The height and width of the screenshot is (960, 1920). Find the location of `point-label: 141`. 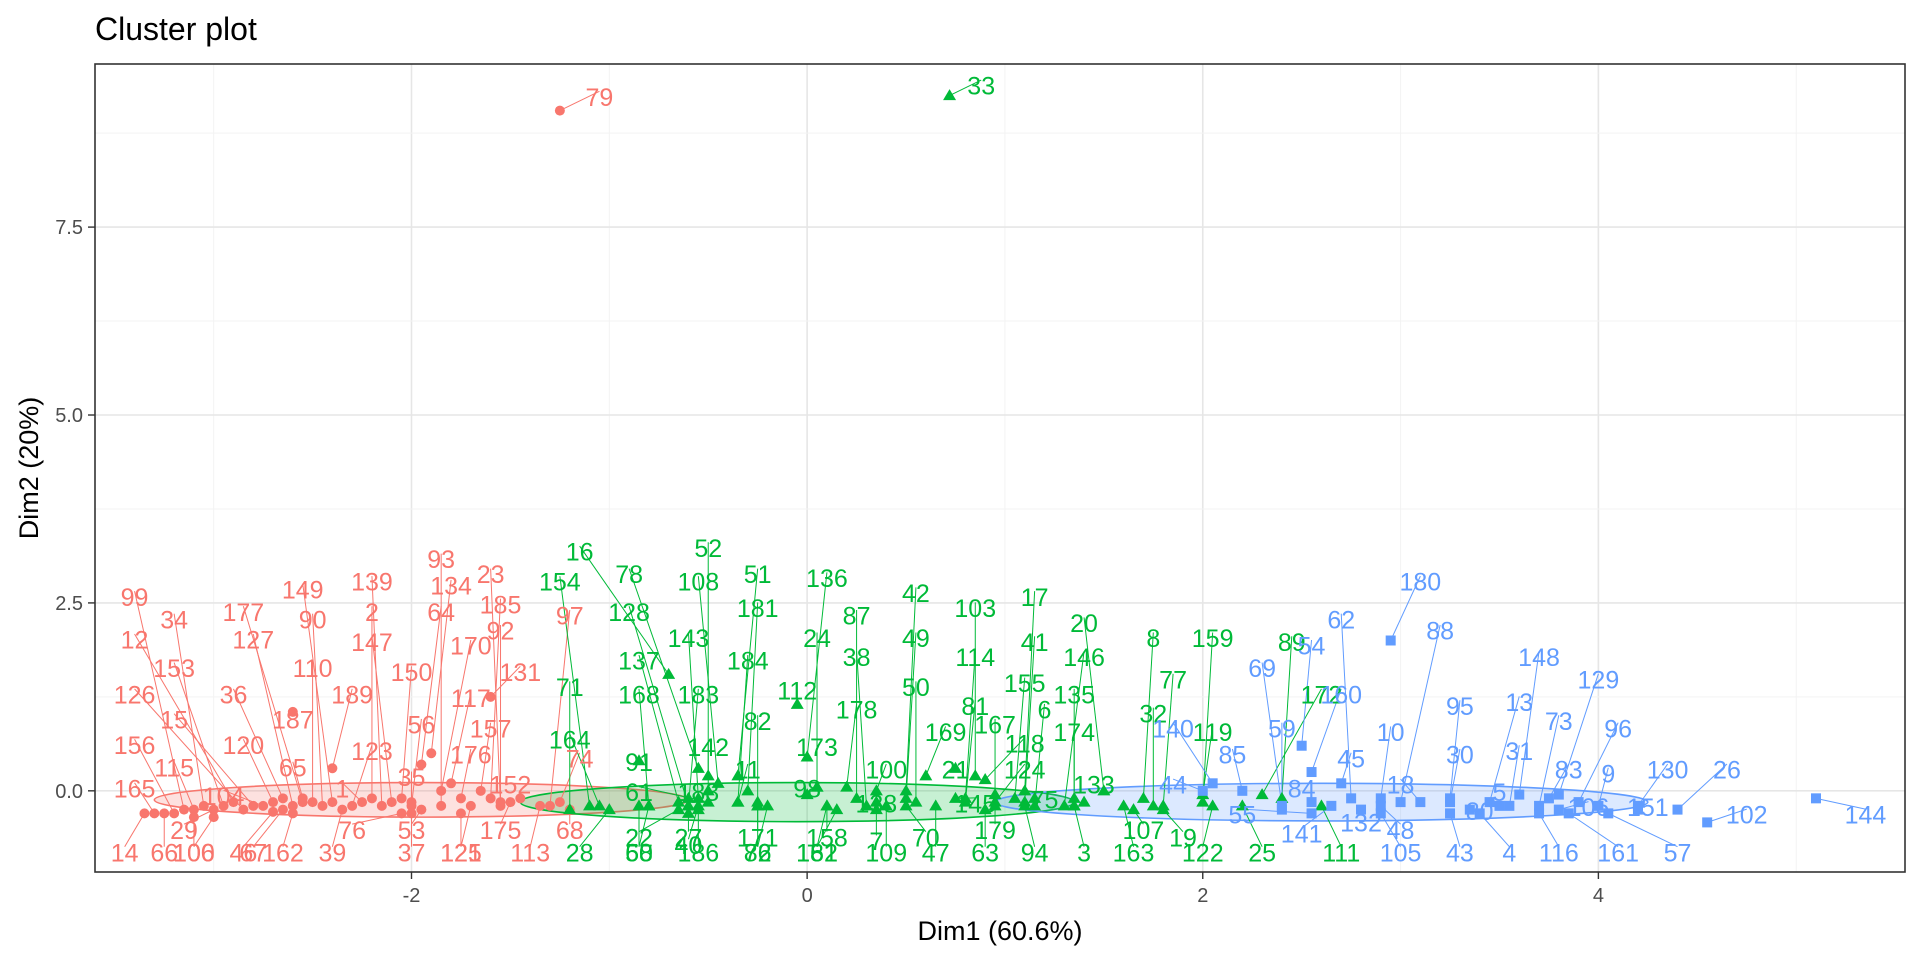

point-label: 141 is located at coordinates (1302, 835).